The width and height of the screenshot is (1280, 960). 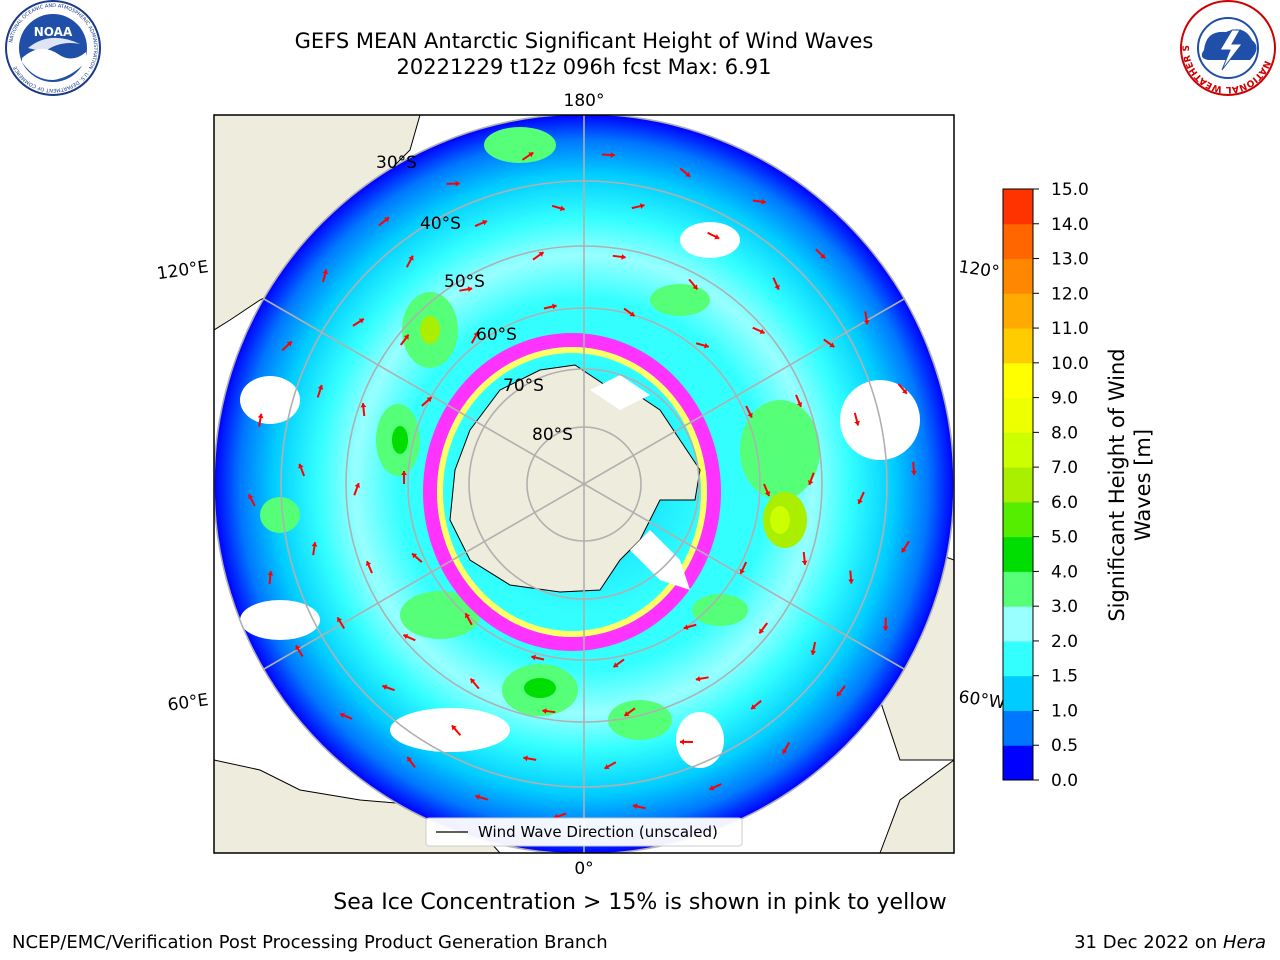 What do you see at coordinates (572, 492) in the screenshot?
I see `sea-ice-inner` at bounding box center [572, 492].